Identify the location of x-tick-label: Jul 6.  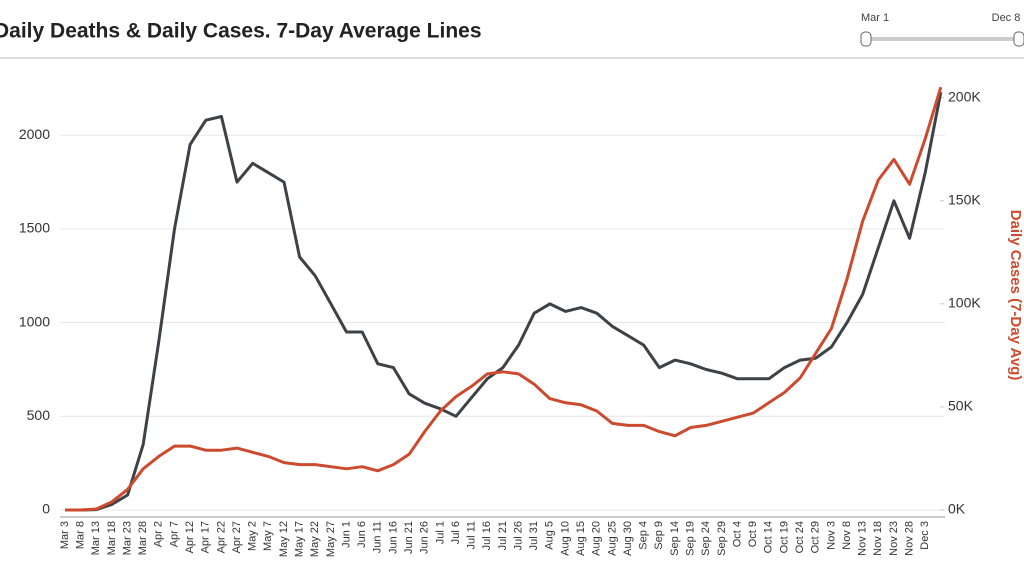
(456, 532).